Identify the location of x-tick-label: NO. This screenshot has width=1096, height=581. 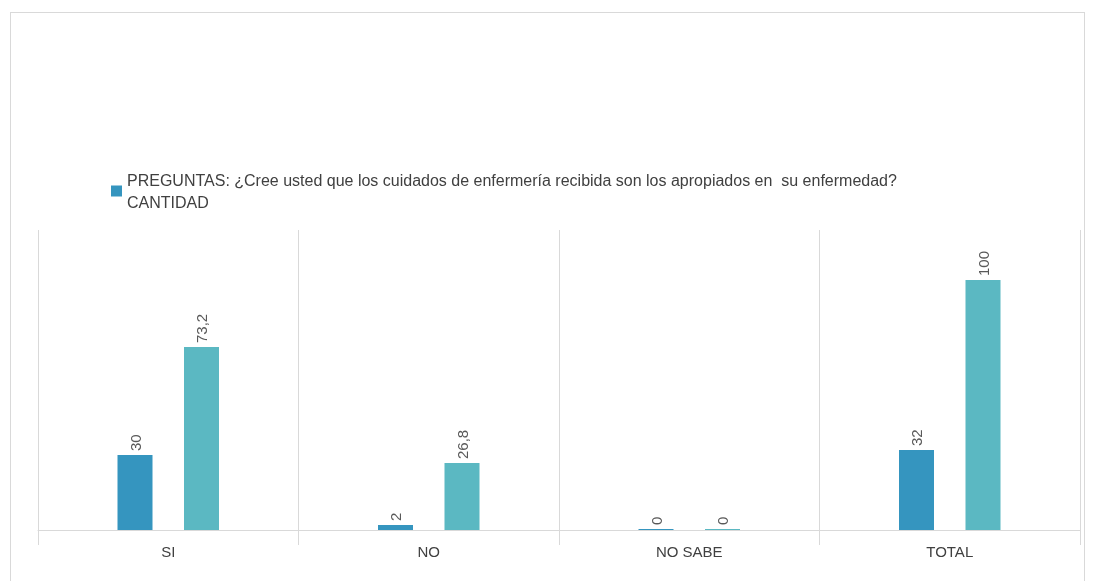
(428, 551).